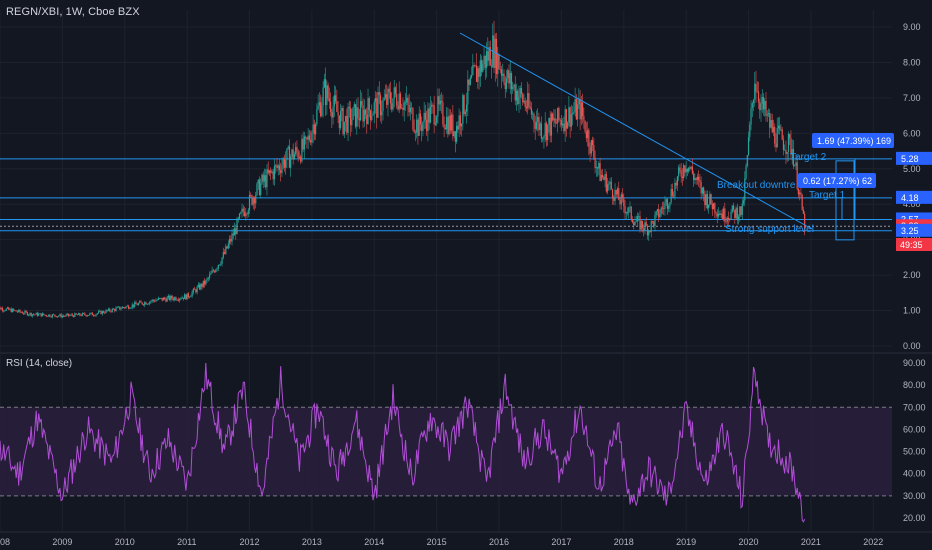 The image size is (932, 550). Describe the element at coordinates (499, 542) in the screenshot. I see `time-tick-label: 2016` at that location.